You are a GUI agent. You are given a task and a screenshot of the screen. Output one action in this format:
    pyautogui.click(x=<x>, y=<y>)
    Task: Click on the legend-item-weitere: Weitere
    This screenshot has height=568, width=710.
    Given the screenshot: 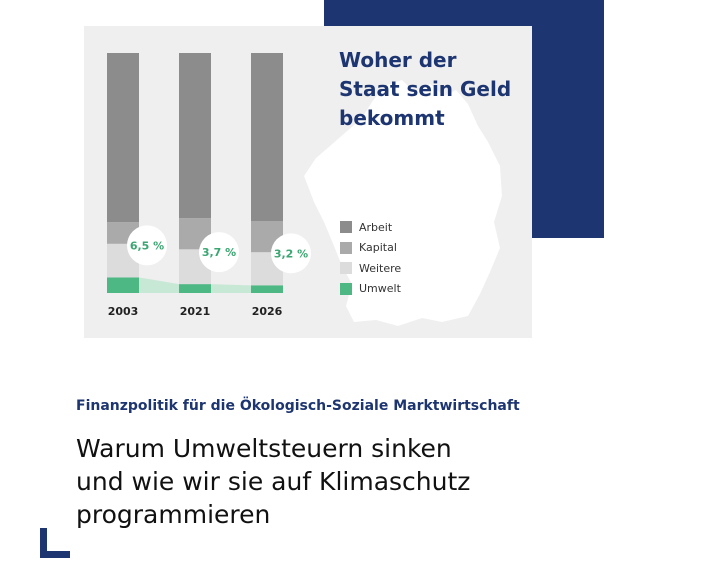 What is the action you would take?
    pyautogui.click(x=370, y=268)
    